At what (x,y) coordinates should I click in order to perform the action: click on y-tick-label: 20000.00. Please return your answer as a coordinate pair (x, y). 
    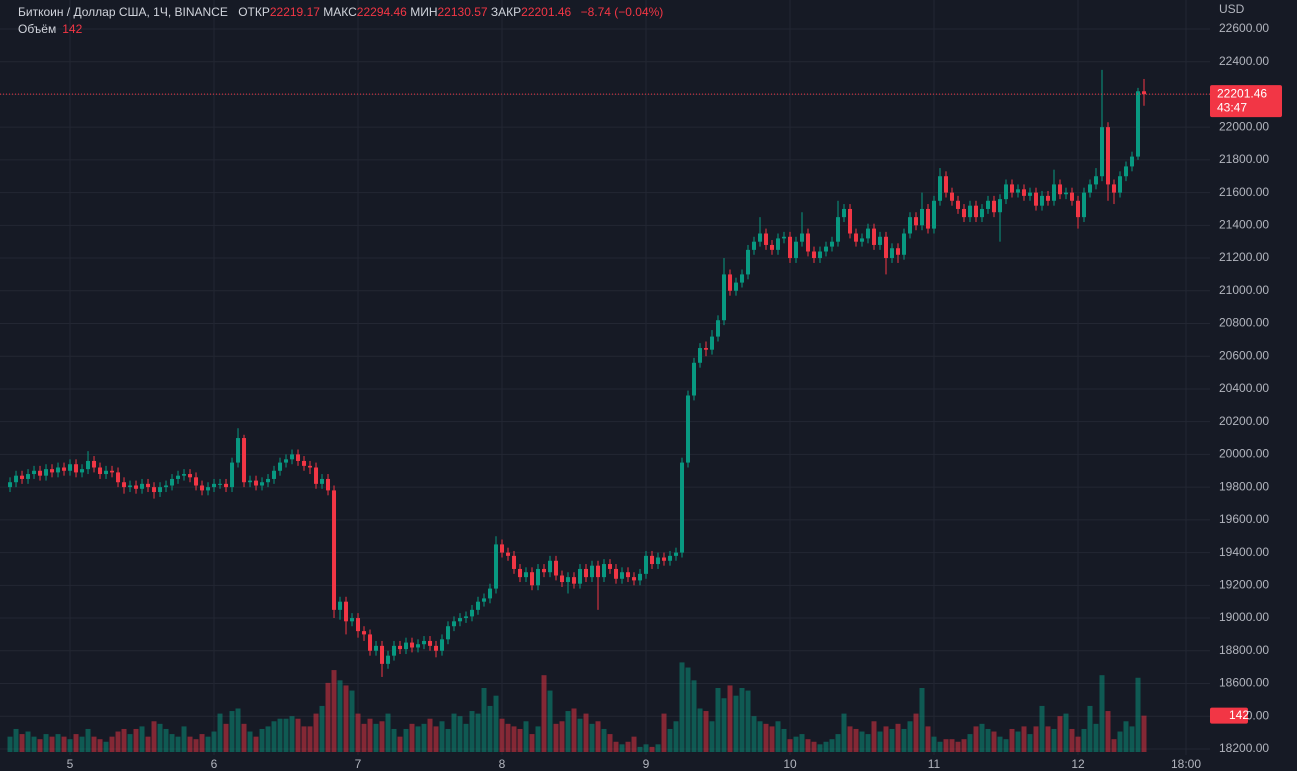
    Looking at the image, I should click on (1244, 454).